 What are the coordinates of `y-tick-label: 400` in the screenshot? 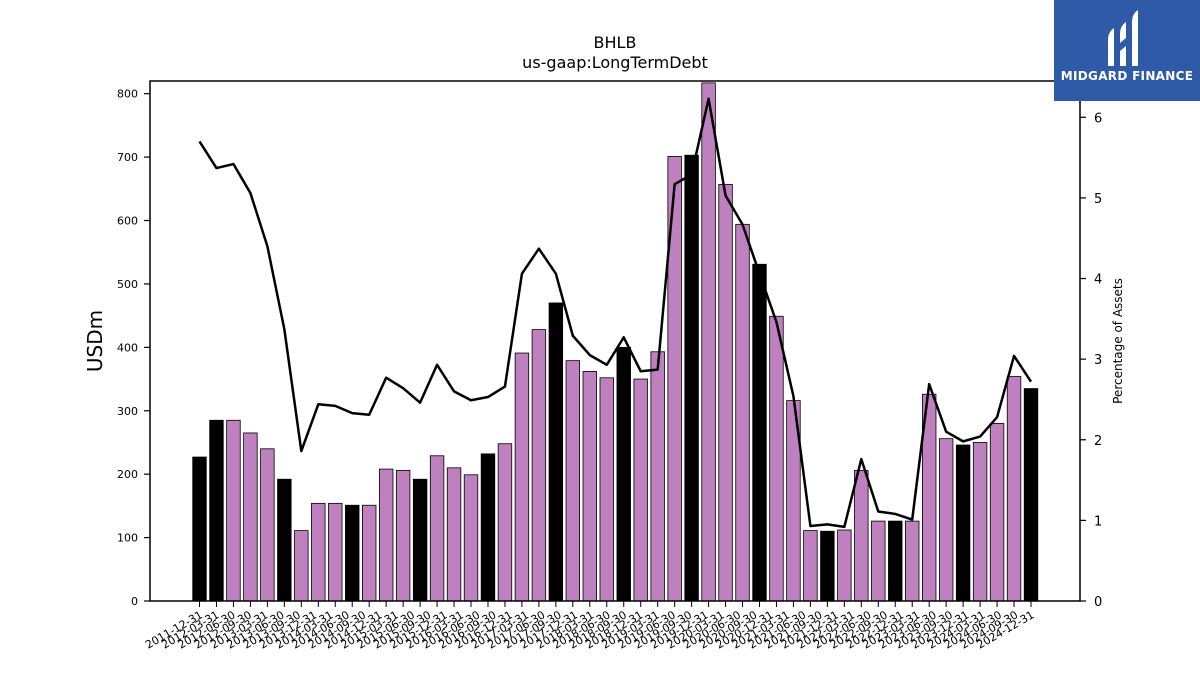 It's located at (127, 347).